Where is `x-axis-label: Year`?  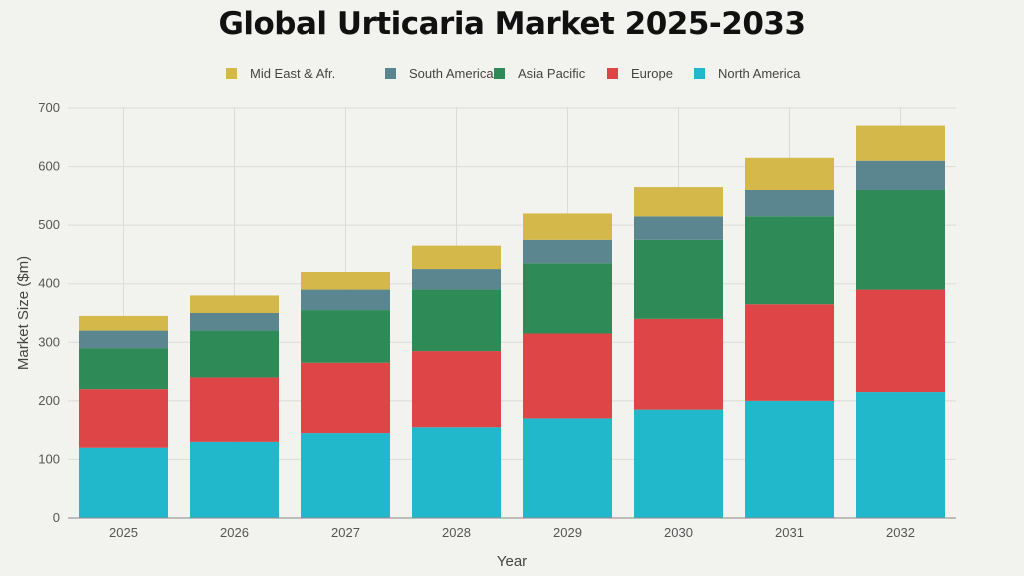 x-axis-label: Year is located at coordinates (512, 561).